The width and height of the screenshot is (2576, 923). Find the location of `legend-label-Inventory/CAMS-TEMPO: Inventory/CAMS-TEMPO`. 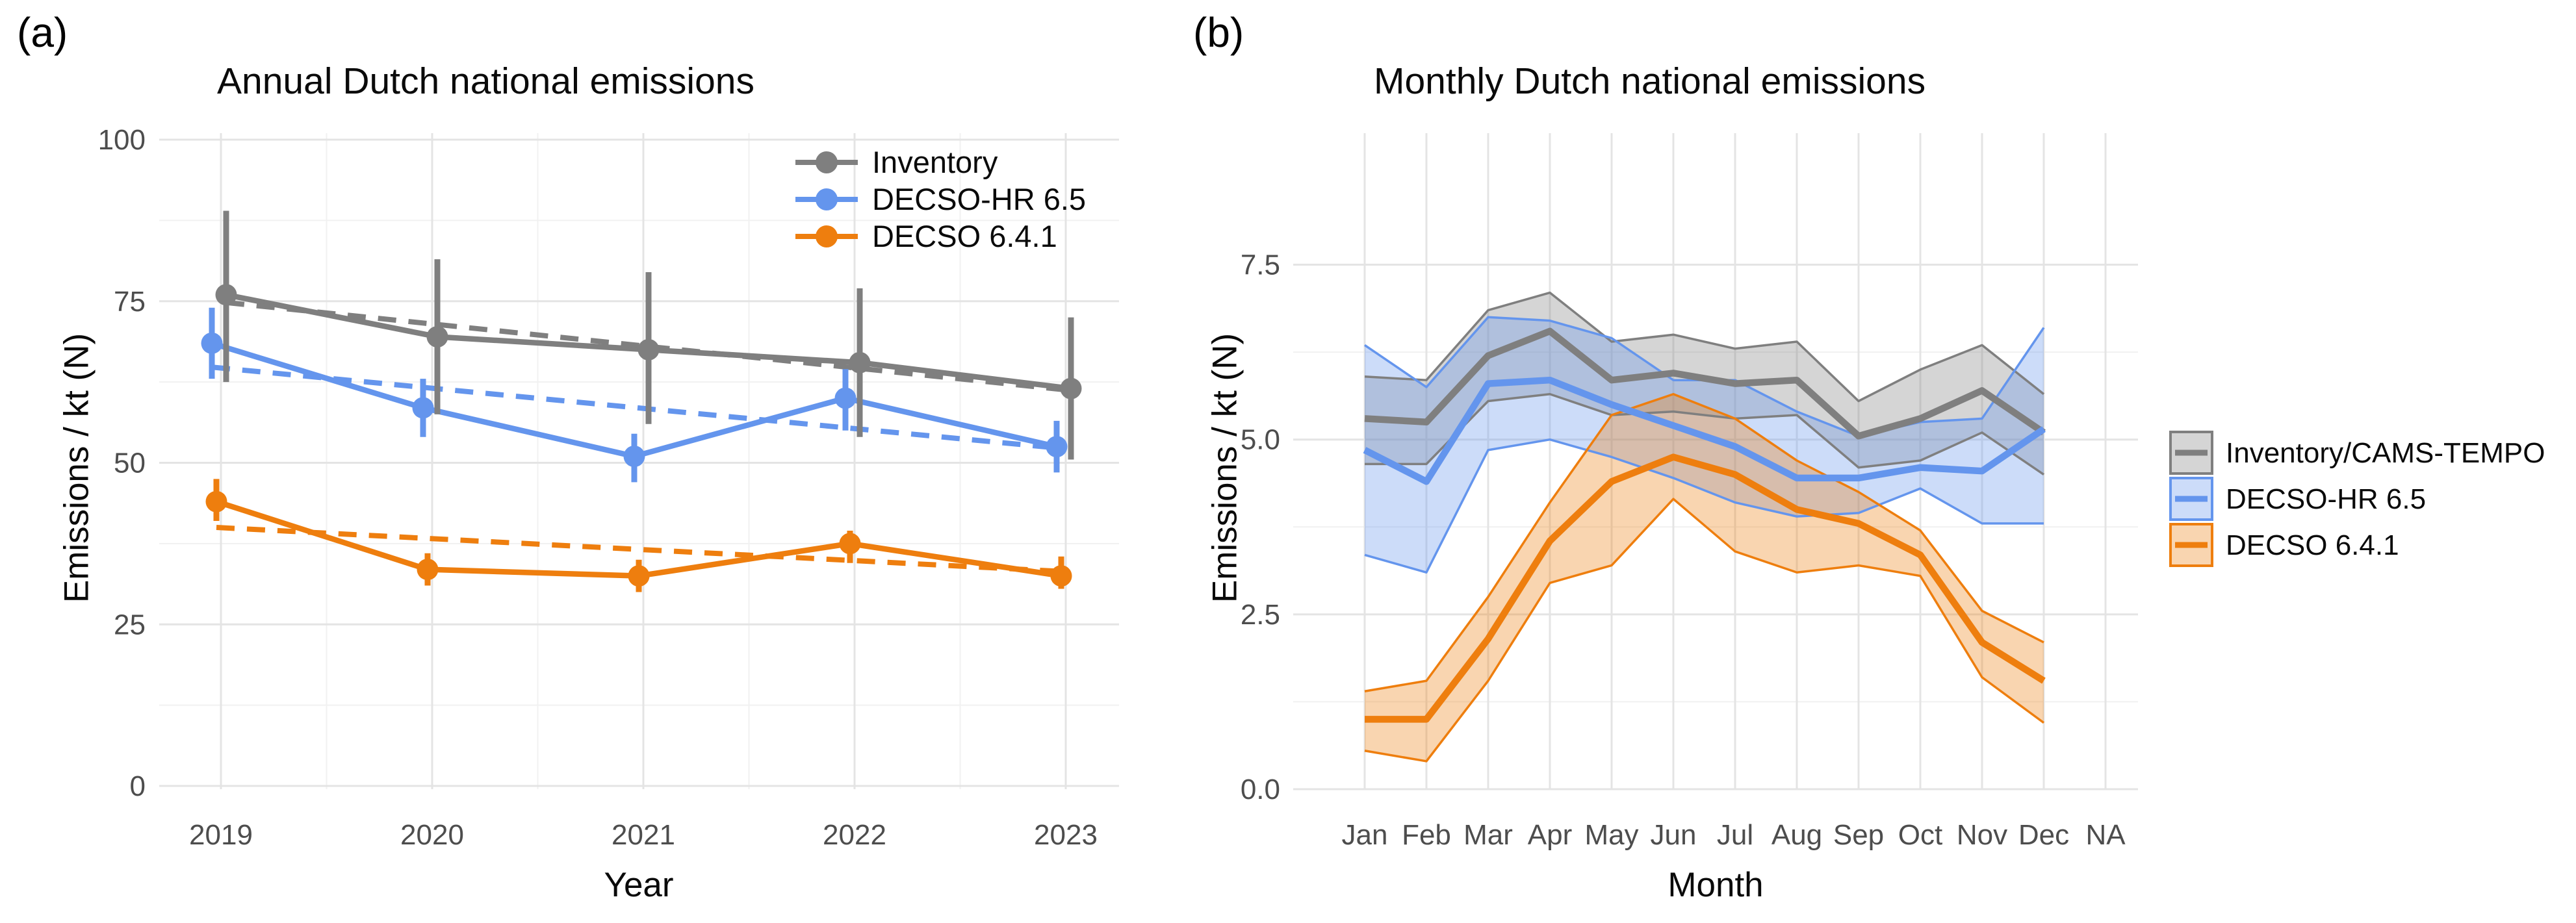

legend-label-Inventory/CAMS-TEMPO: Inventory/CAMS-TEMPO is located at coordinates (2385, 453).